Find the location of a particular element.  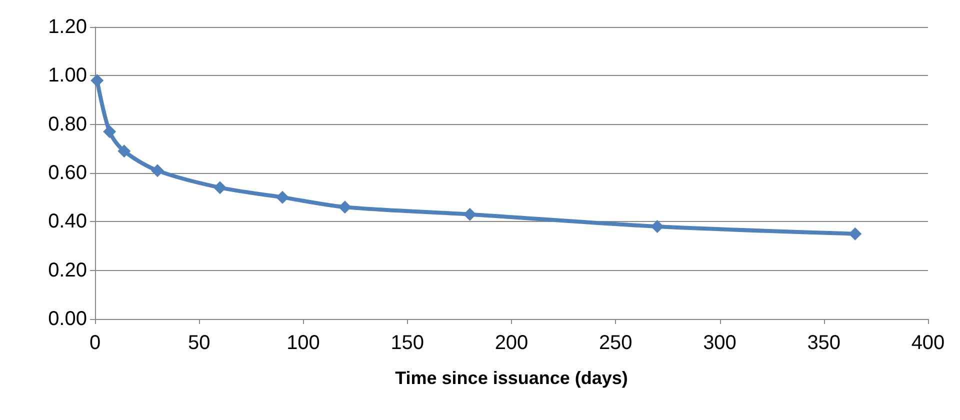

x-tick-label: 300 is located at coordinates (719, 343).